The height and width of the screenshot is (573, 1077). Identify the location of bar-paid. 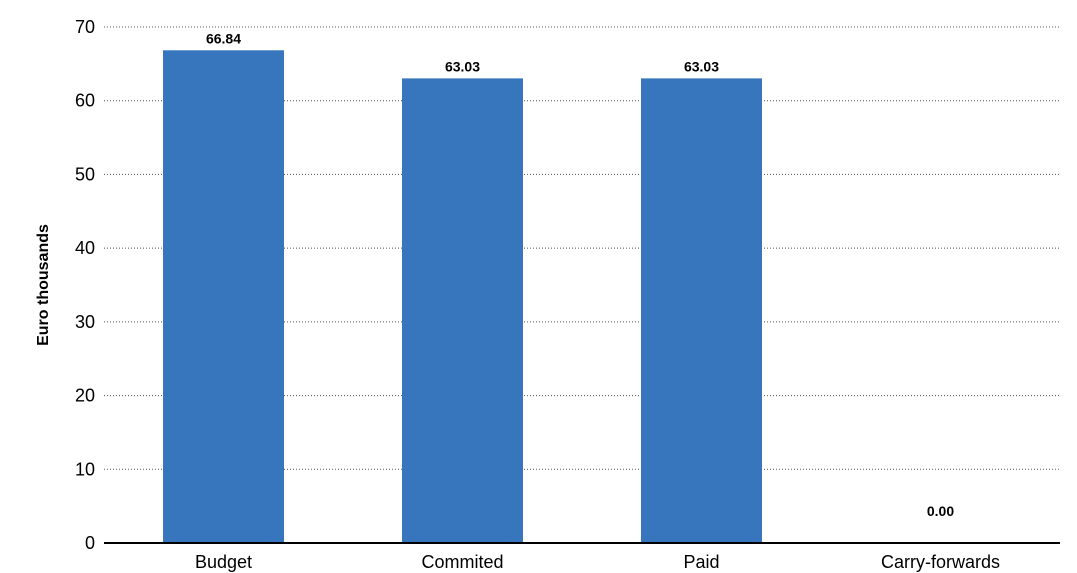
(701, 311).